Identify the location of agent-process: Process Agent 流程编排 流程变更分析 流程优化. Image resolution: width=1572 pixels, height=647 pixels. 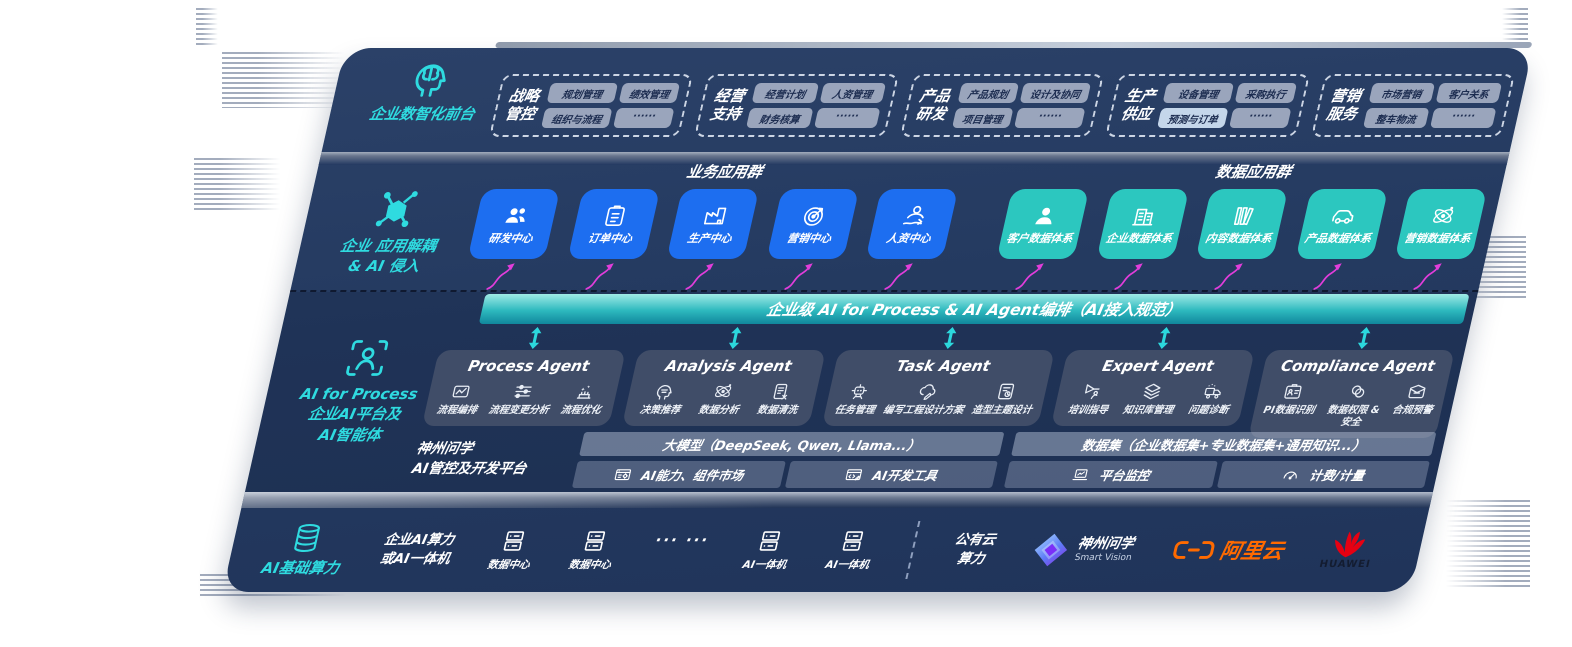
(525, 382).